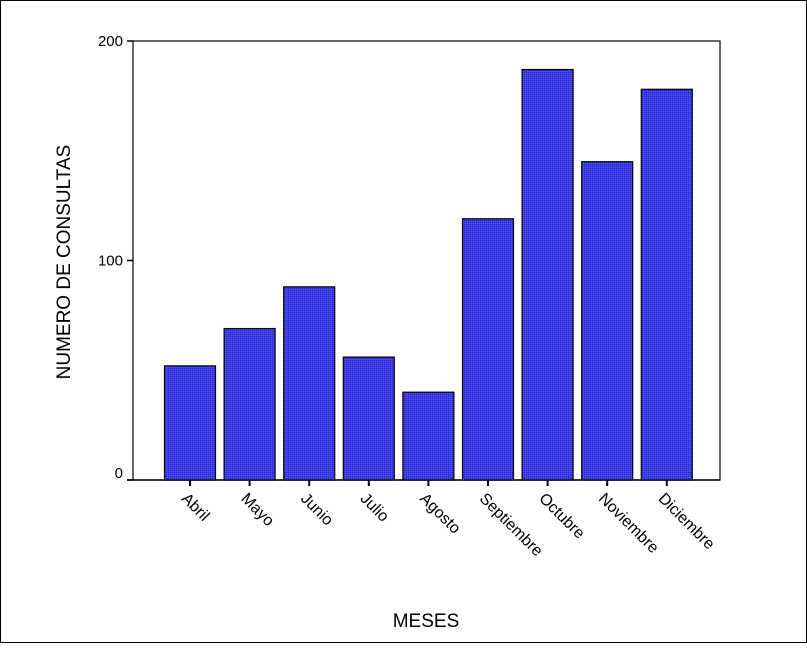 The image size is (807, 648). What do you see at coordinates (666, 284) in the screenshot?
I see `bar-diciembre` at bounding box center [666, 284].